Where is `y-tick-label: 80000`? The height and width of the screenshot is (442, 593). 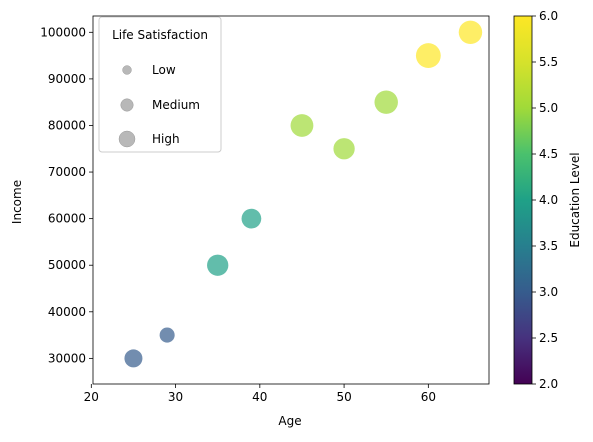 y-tick-label: 80000 is located at coordinates (67, 125).